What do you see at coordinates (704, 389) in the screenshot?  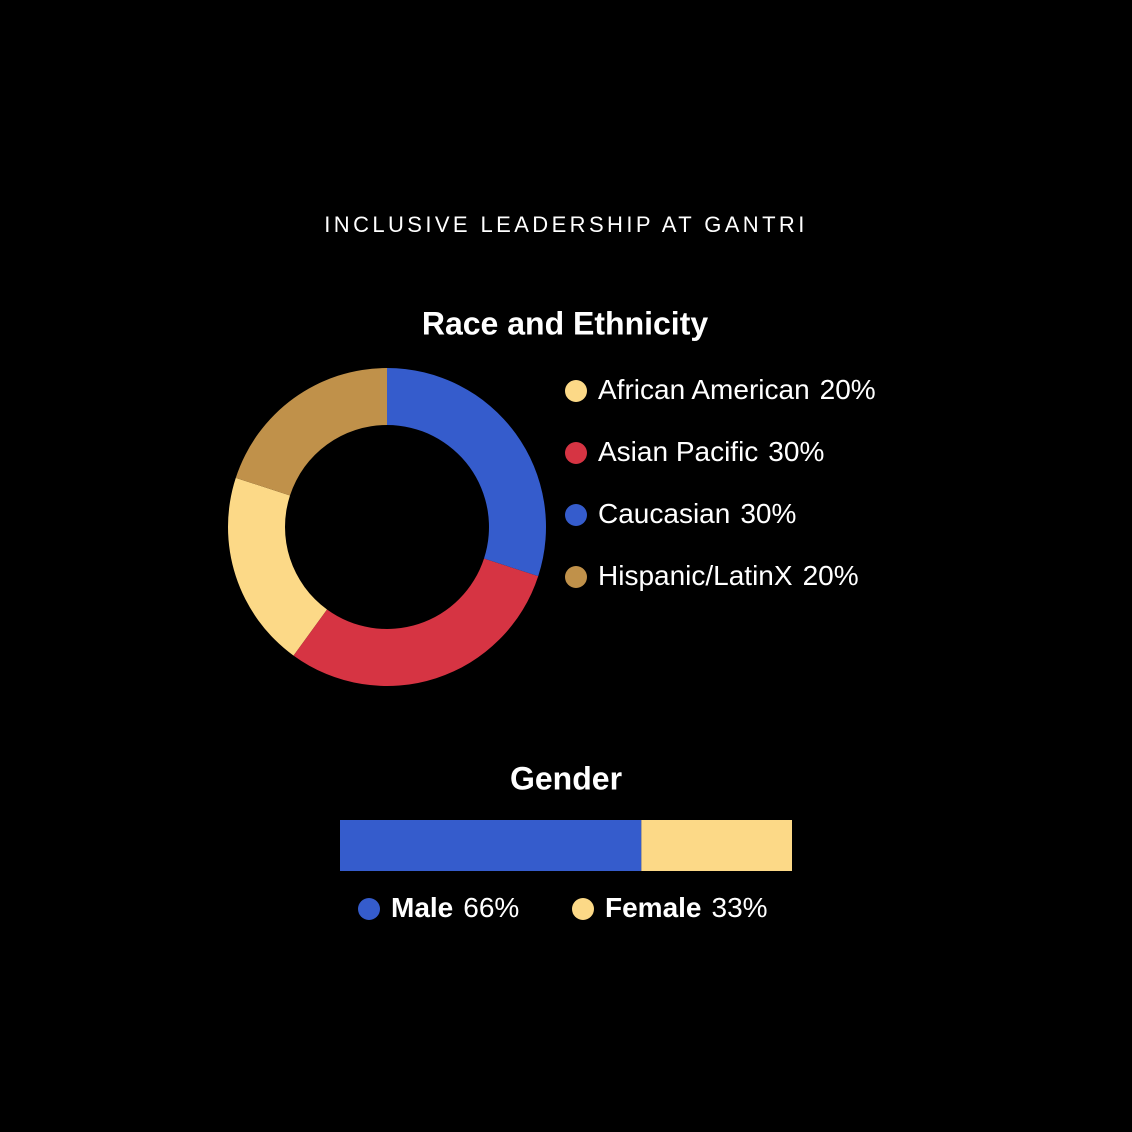 I see `legend-label: African American` at bounding box center [704, 389].